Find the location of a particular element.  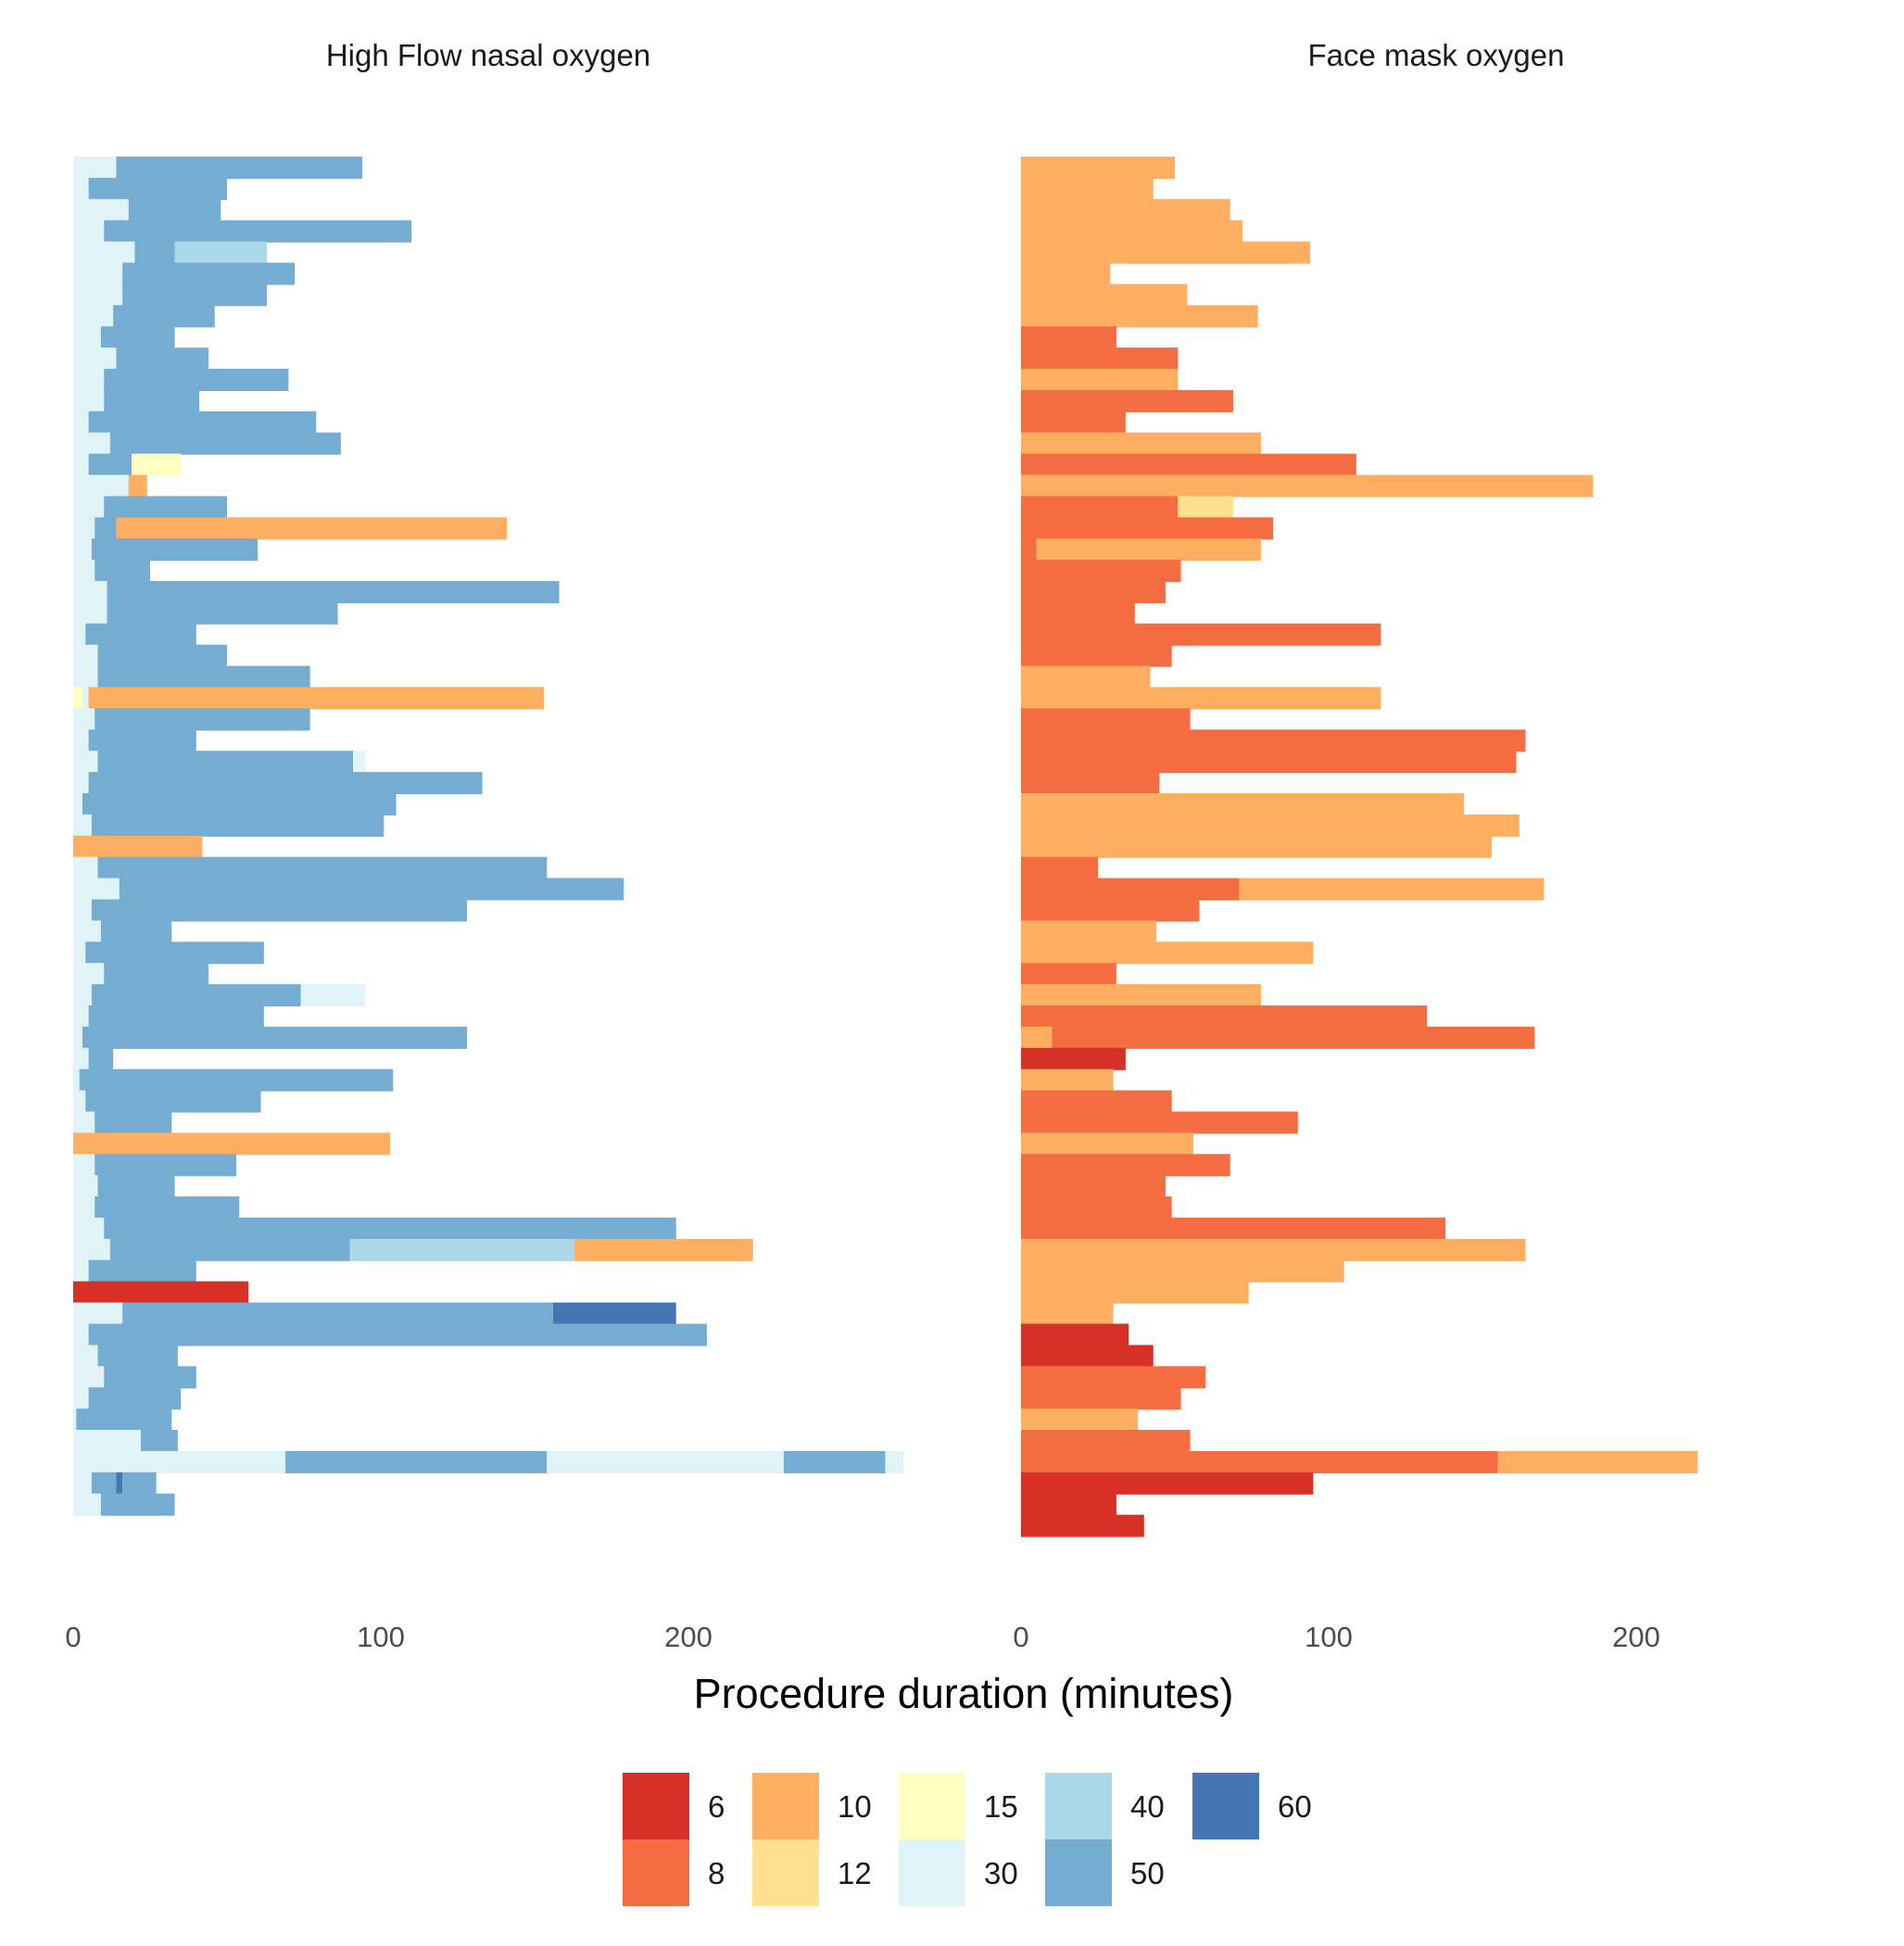

bar-segment-p2-r64-s1 is located at coordinates (1068, 1504).